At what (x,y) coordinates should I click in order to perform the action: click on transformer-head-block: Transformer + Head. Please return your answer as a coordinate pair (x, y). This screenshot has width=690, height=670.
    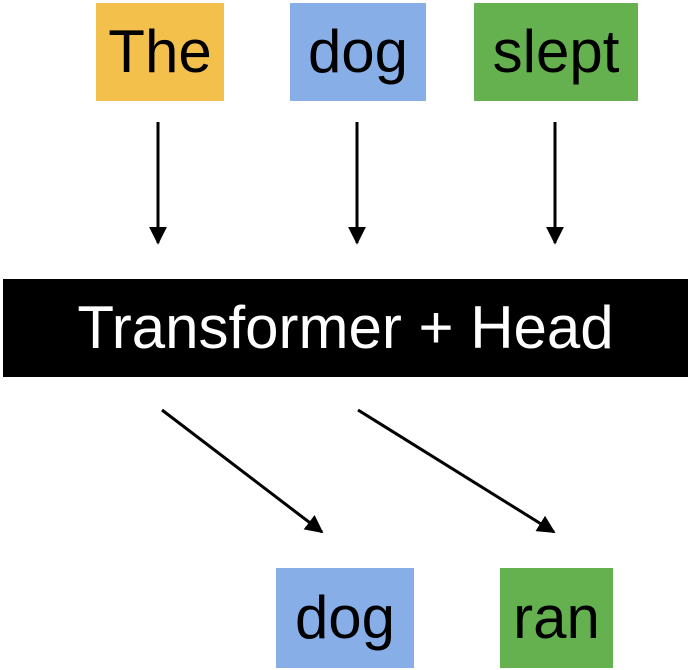
    Looking at the image, I should click on (345, 328).